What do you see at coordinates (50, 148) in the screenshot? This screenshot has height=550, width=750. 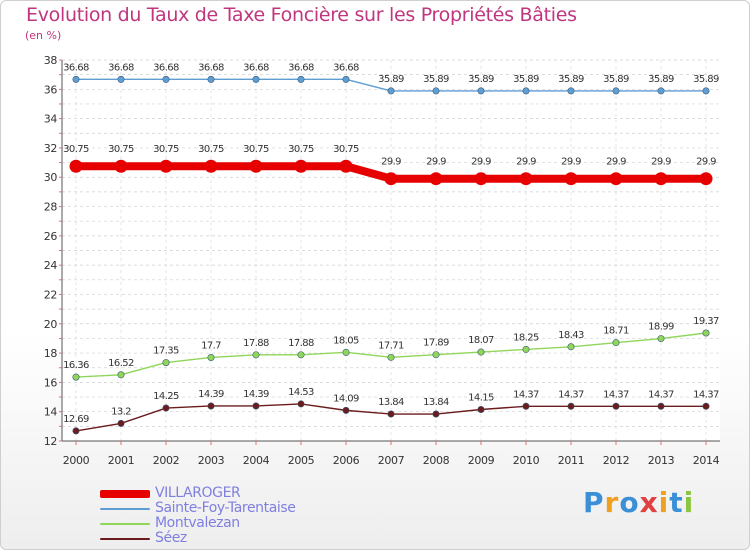 I see `y-tick-label: 32` at bounding box center [50, 148].